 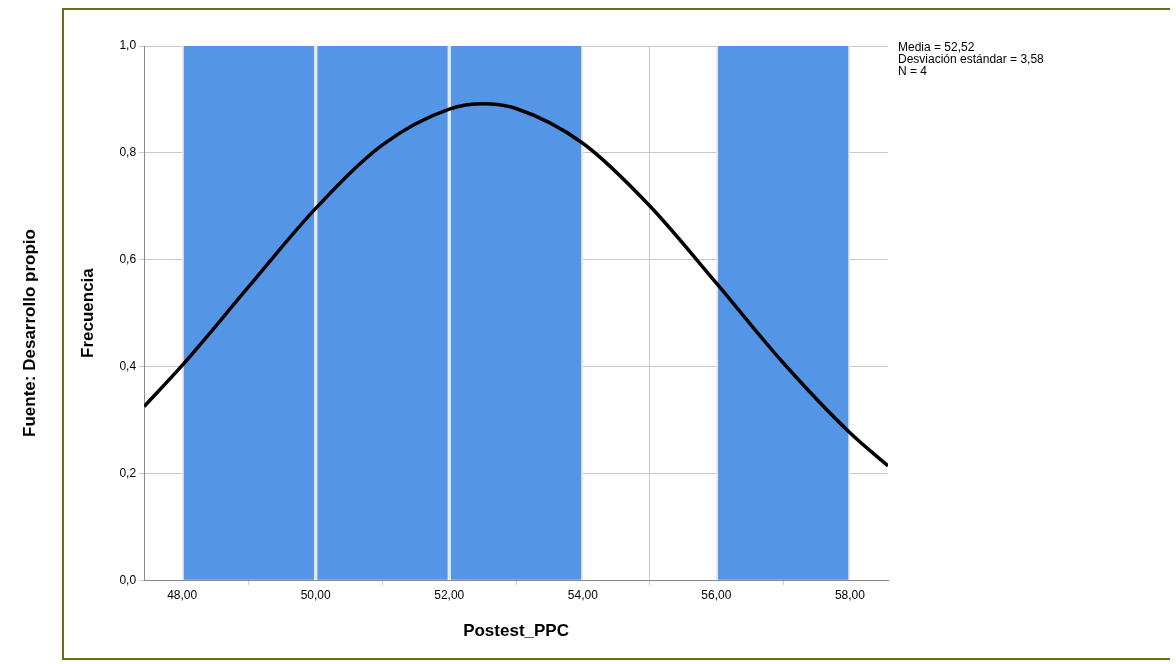 I want to click on x-tick-label: 54,00, so click(x=583, y=594).